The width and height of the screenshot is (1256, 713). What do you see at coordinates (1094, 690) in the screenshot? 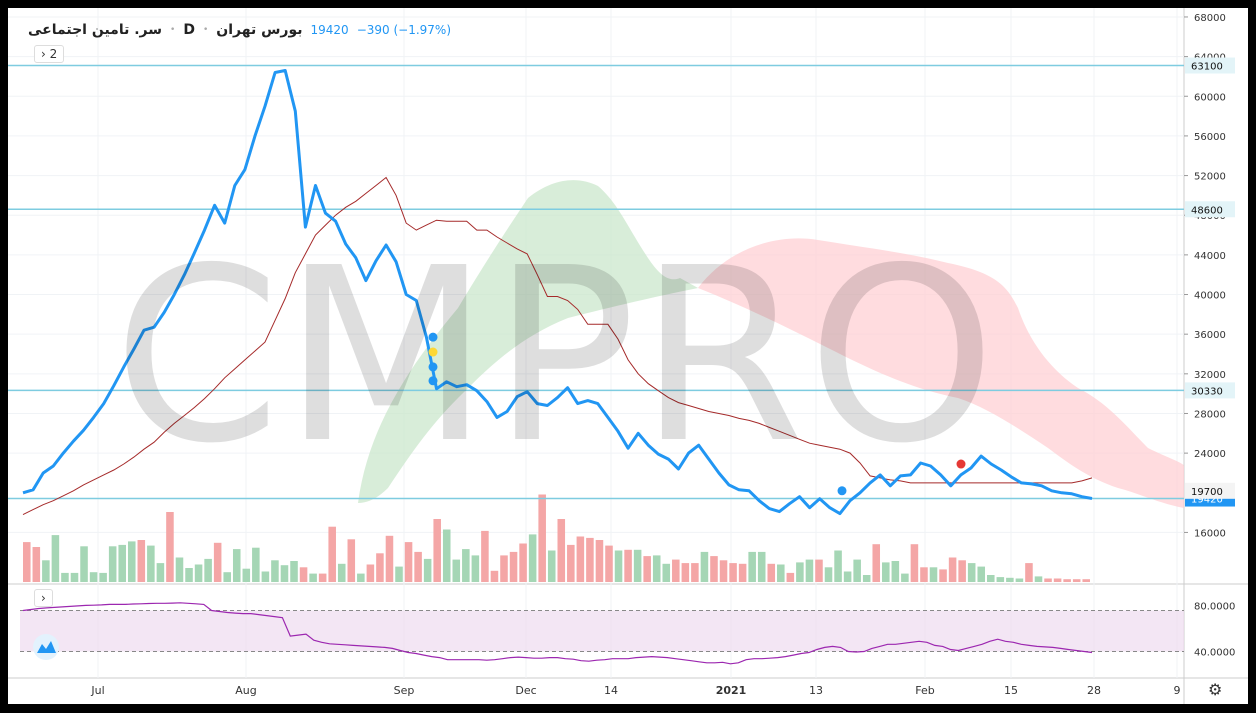
I see `time-tick-label: 28` at bounding box center [1094, 690].